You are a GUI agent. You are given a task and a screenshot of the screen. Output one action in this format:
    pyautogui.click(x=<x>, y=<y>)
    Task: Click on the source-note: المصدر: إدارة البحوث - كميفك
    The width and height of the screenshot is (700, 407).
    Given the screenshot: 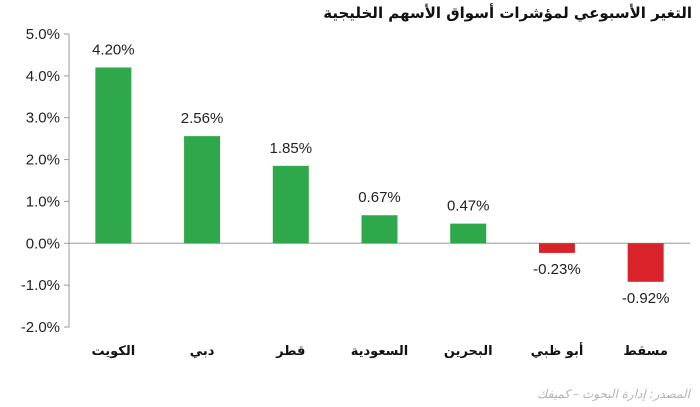 What is the action you would take?
    pyautogui.click(x=613, y=394)
    